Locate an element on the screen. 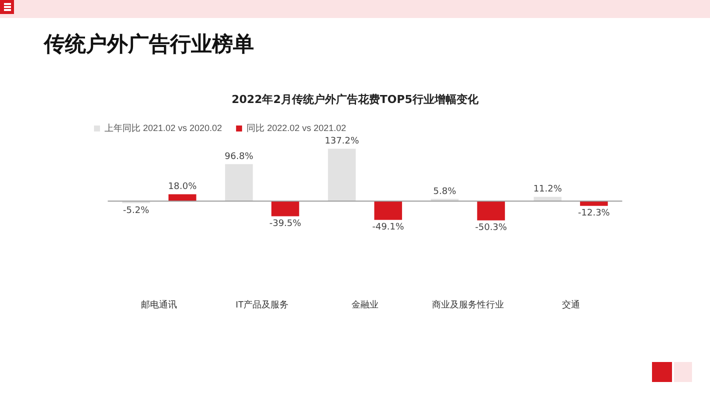  x-tick-label: IT产品及服务 is located at coordinates (262, 304).